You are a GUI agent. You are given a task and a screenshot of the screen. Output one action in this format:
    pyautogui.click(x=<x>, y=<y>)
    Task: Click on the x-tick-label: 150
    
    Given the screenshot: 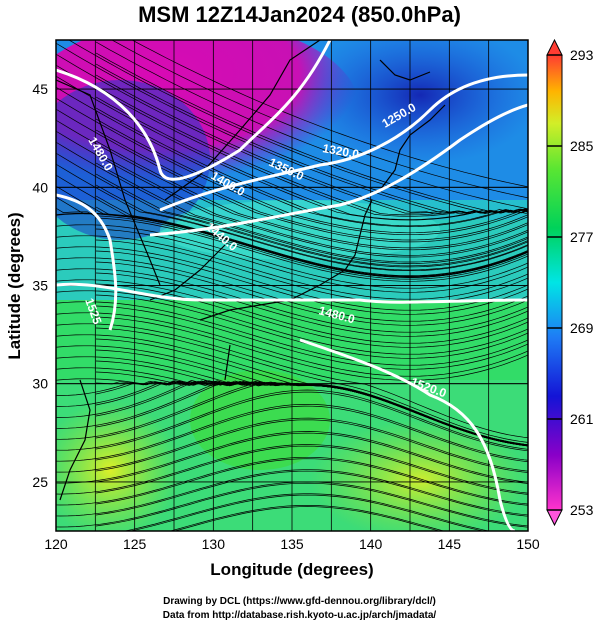 What is the action you would take?
    pyautogui.click(x=528, y=544)
    